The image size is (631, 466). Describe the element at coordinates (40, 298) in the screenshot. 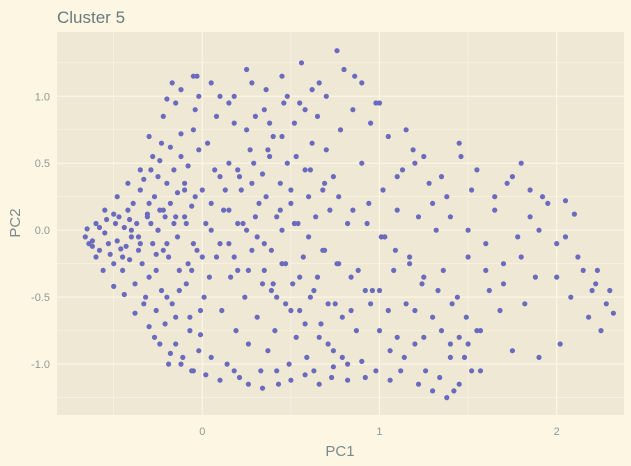

I see `y-tick-label-3: -0.5` at that location.